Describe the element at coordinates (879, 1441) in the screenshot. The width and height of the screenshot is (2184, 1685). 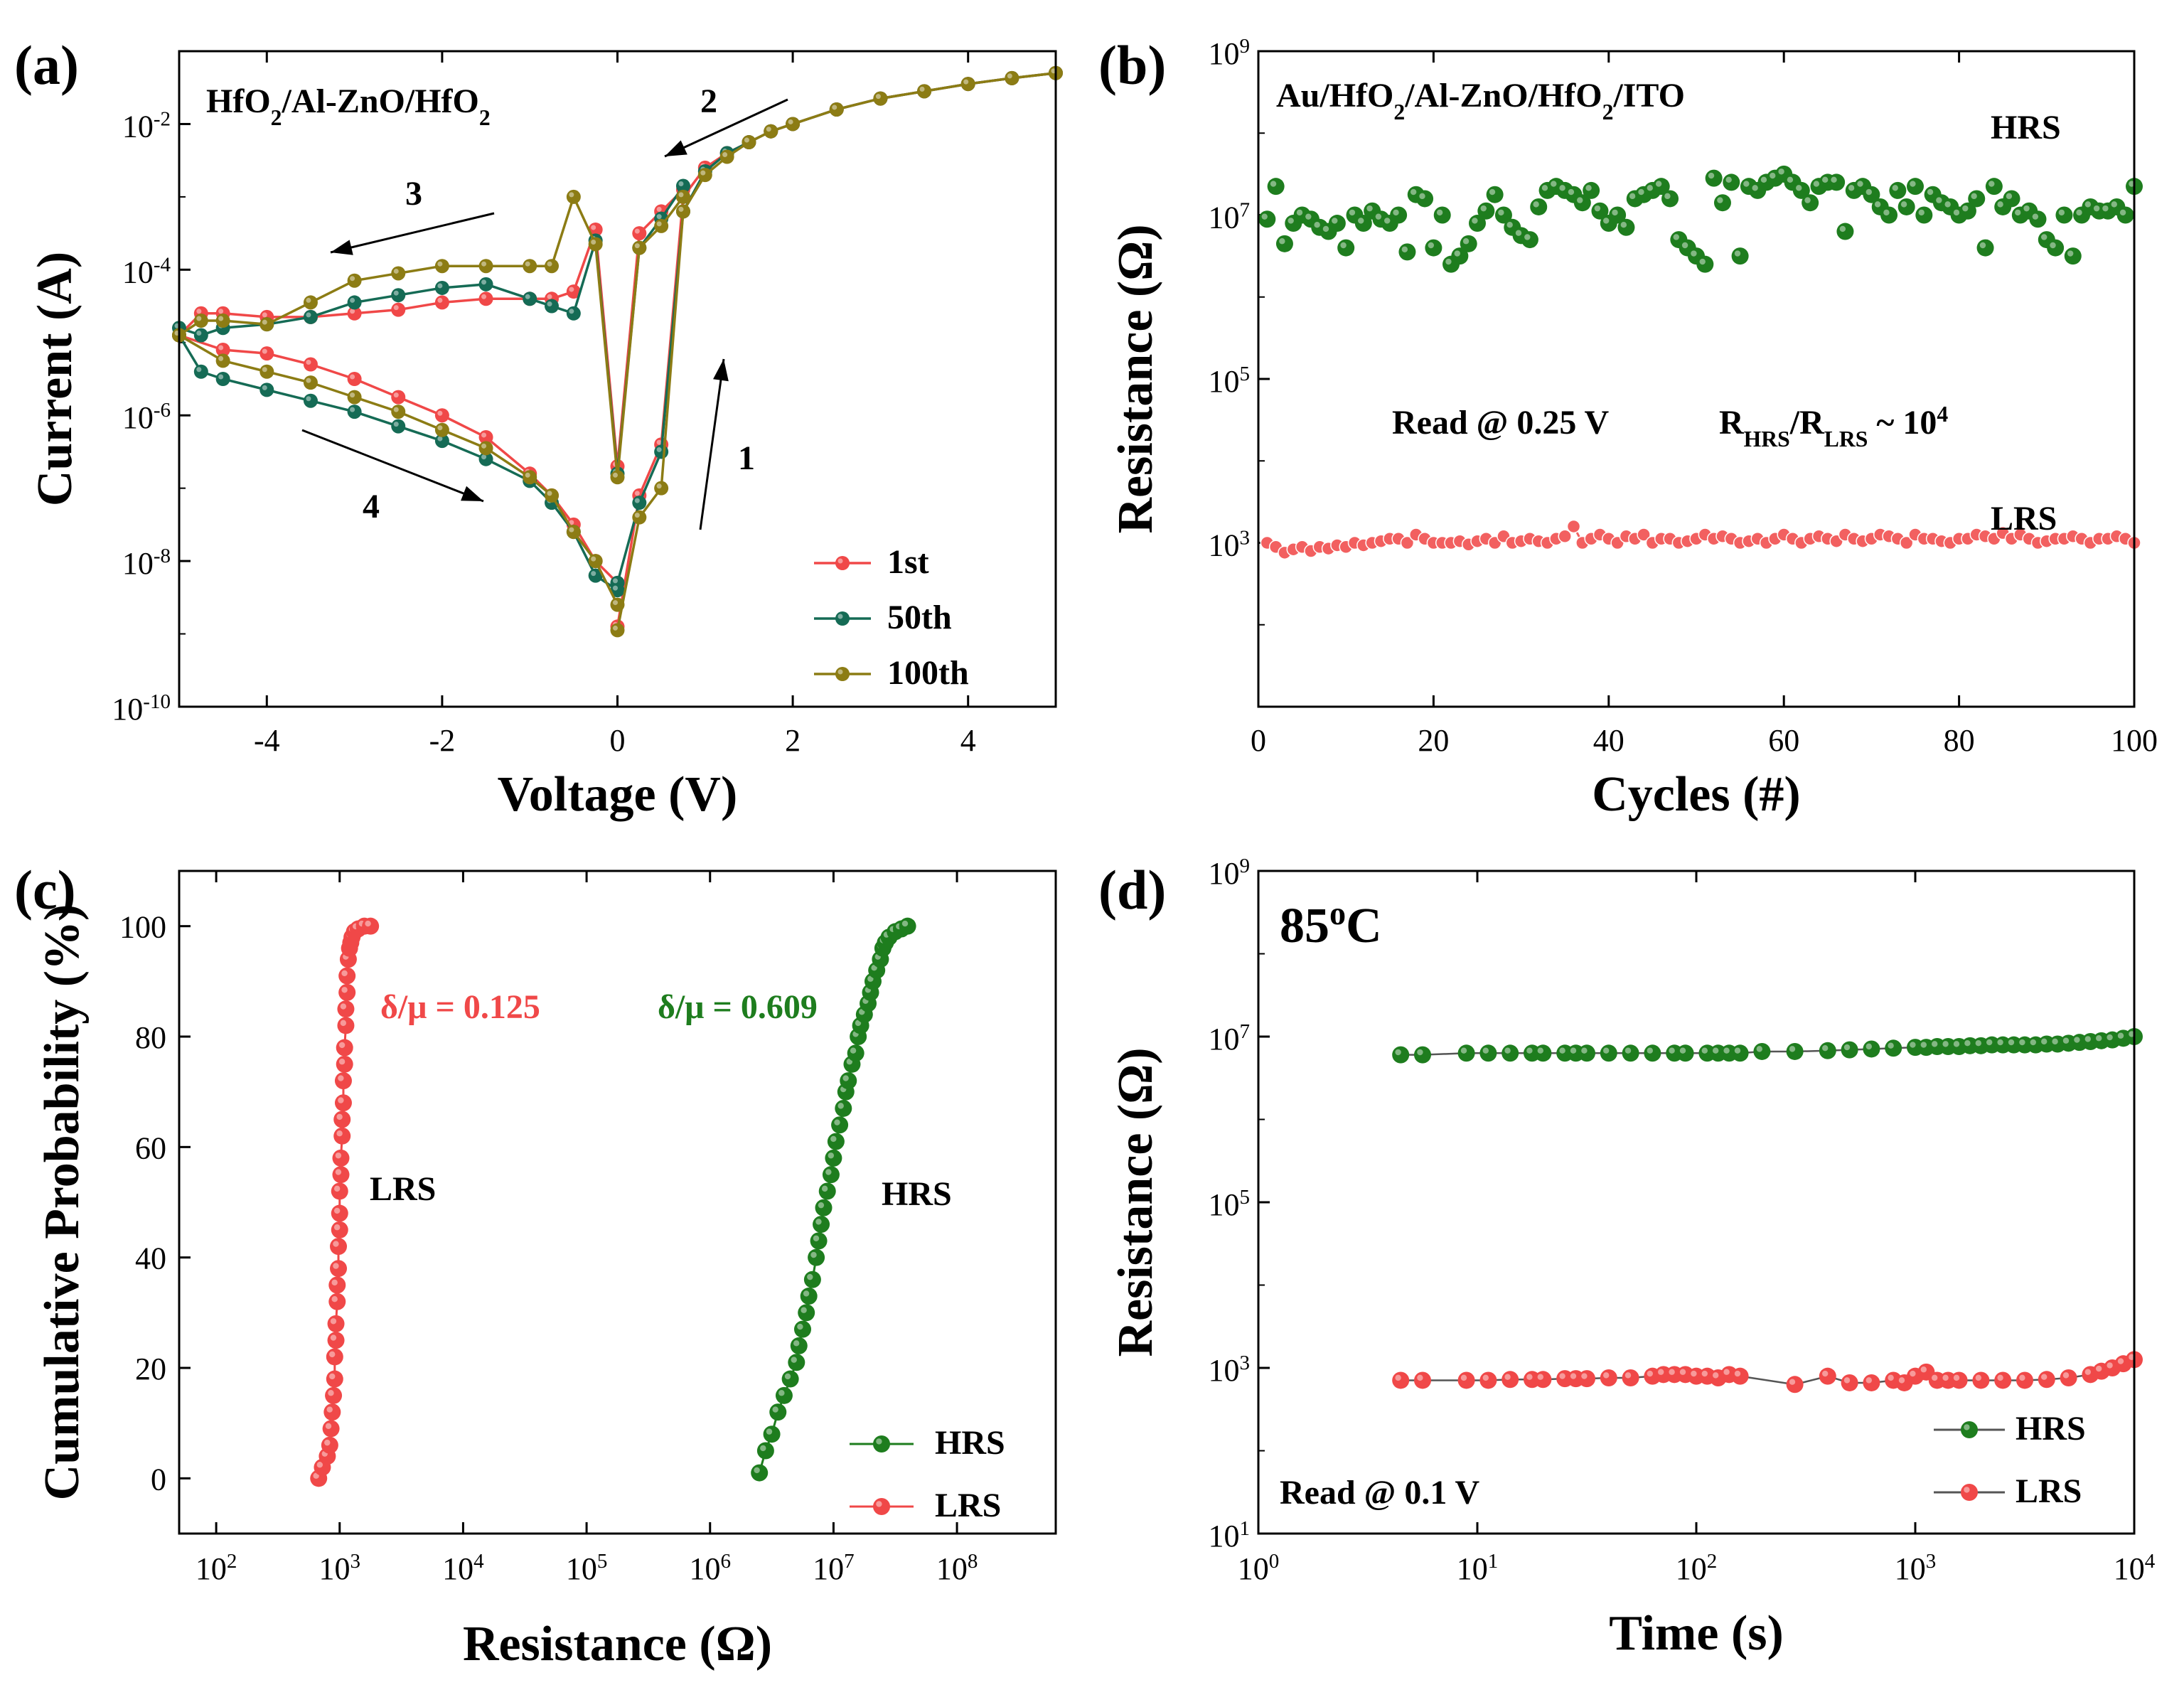
I see `panel-c-legend-marker-shine` at that location.